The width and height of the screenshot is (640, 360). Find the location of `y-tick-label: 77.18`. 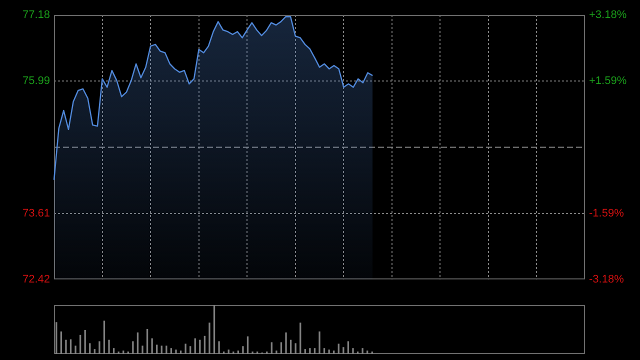

y-tick-label: 77.18 is located at coordinates (36, 15).